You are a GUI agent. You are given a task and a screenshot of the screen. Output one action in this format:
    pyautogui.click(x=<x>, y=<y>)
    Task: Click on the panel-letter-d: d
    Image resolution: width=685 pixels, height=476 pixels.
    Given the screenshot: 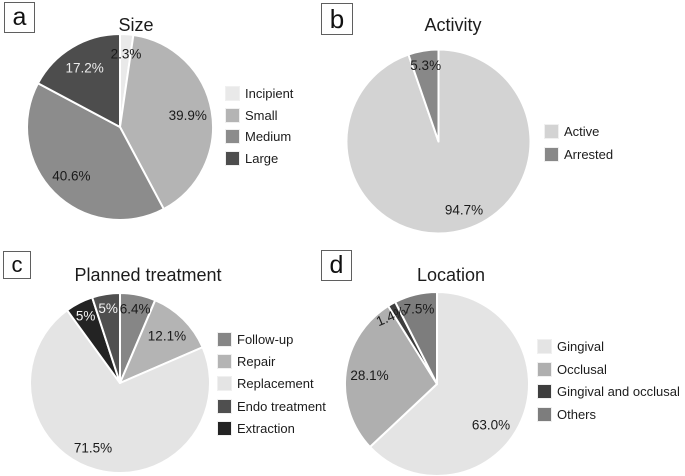 What is the action you would take?
    pyautogui.click(x=336, y=265)
    